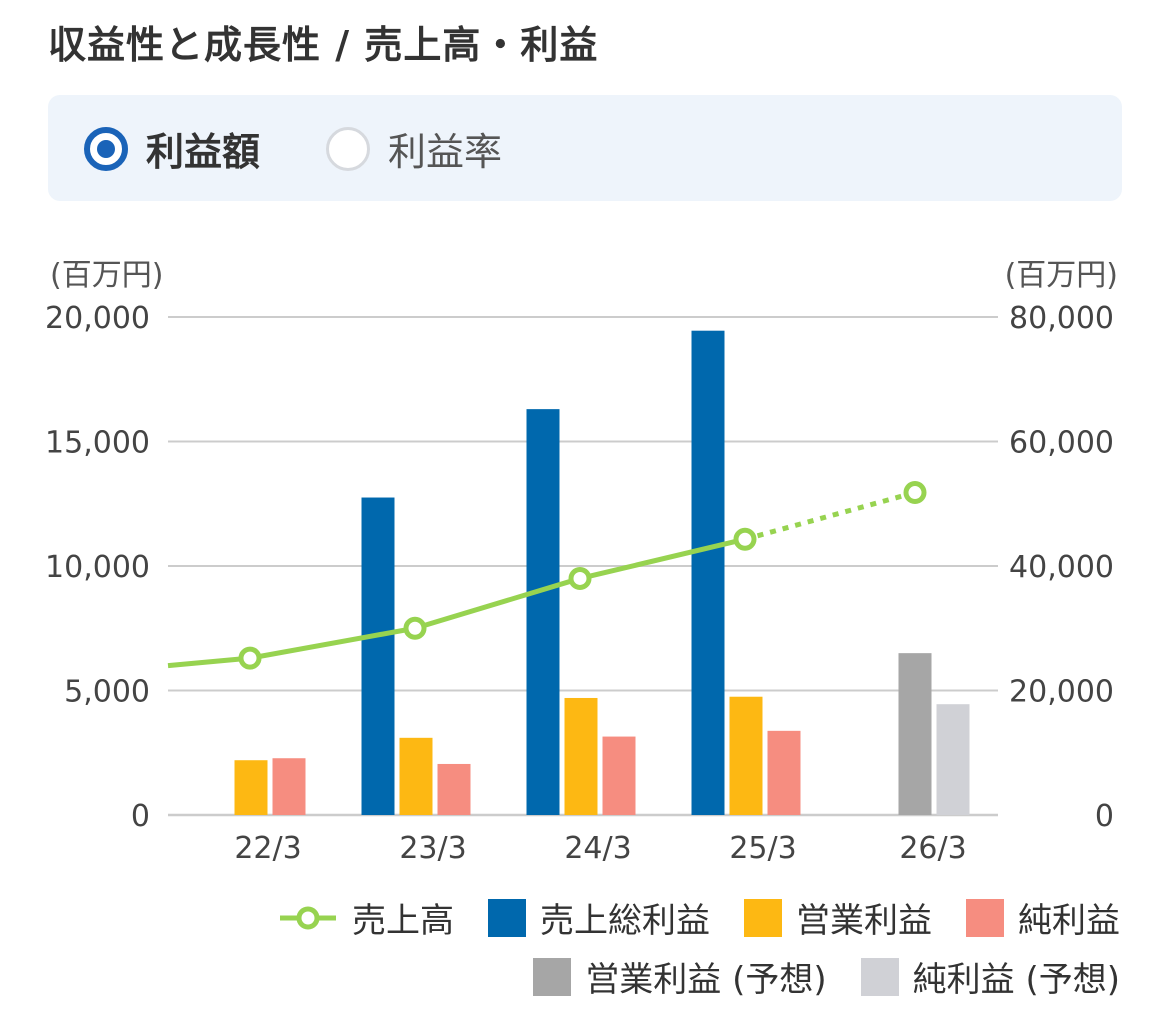 Image resolution: width=1170 pixels, height=1012 pixels. I want to click on bar-net-forecast, so click(953, 759).